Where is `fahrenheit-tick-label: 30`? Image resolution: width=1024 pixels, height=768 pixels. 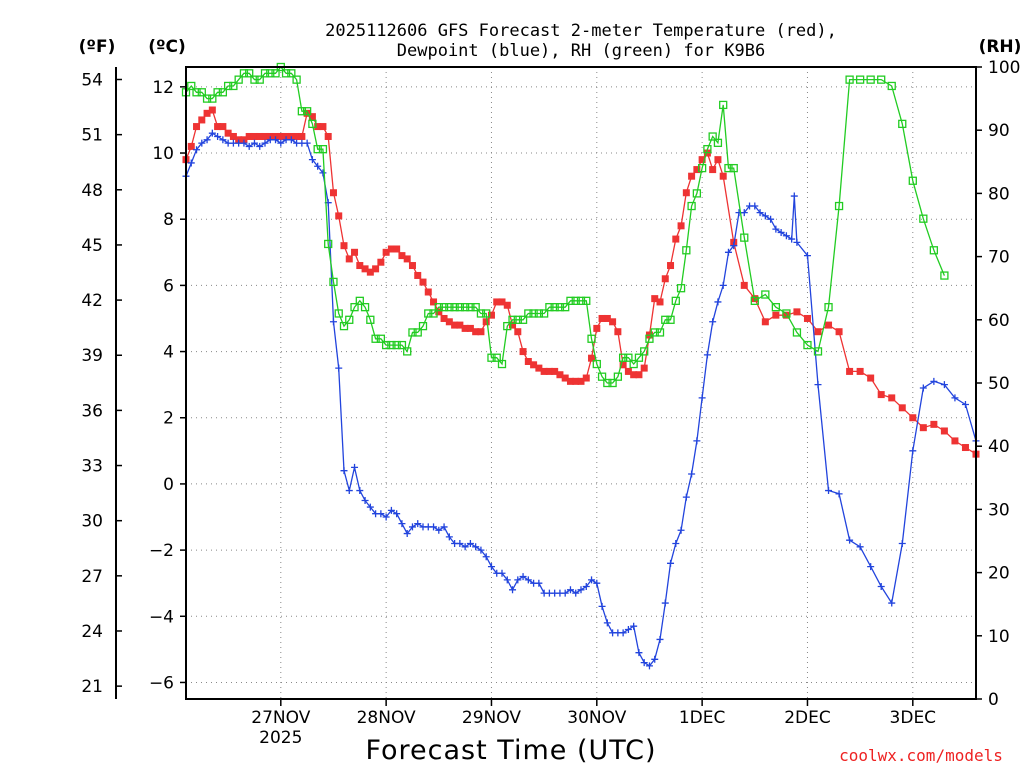 fahrenheit-tick-label: 30 is located at coordinates (92, 522).